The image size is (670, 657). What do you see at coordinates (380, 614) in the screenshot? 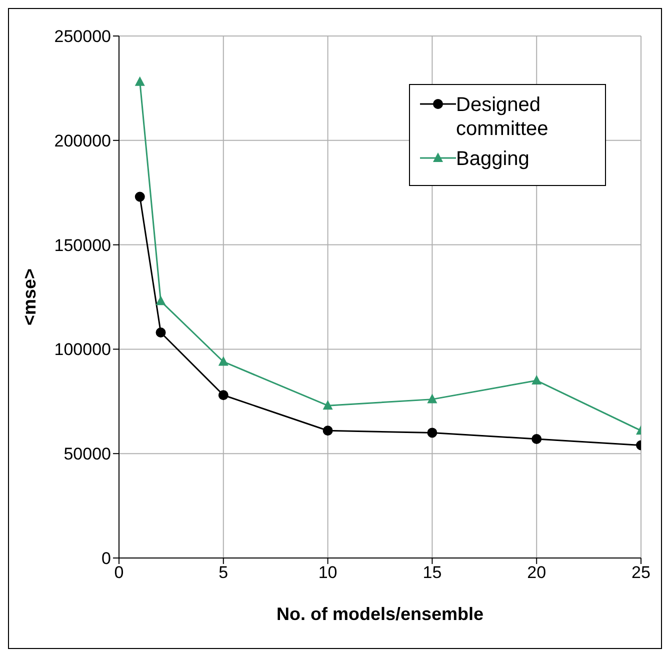
I see `x-axis-title: No. of models/ensemble` at bounding box center [380, 614].